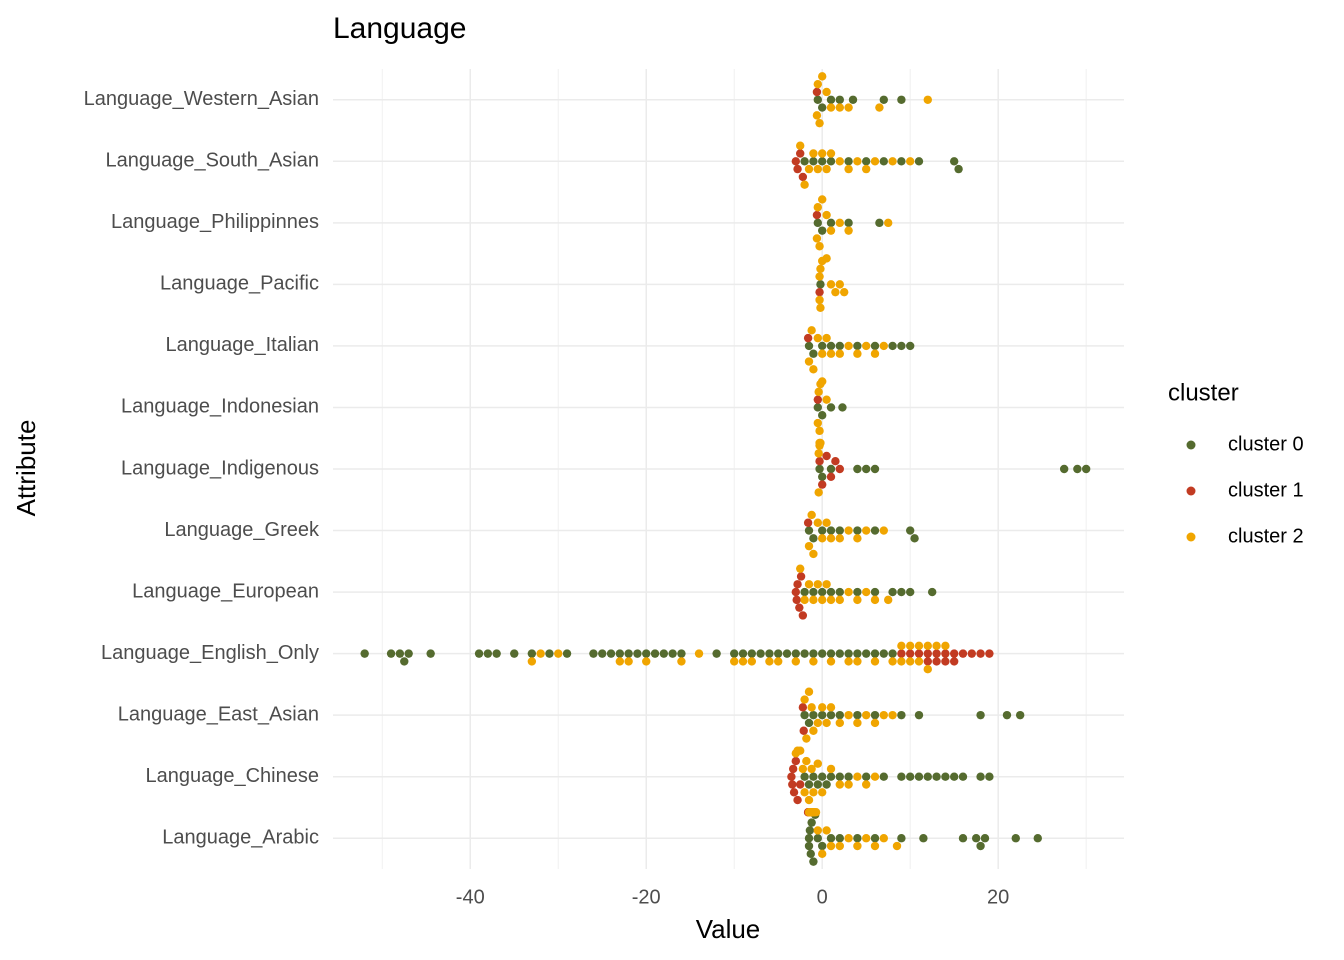 The image size is (1344, 960). What do you see at coordinates (218, 714) in the screenshot?
I see `y-tick-label: Language_East_Asian` at bounding box center [218, 714].